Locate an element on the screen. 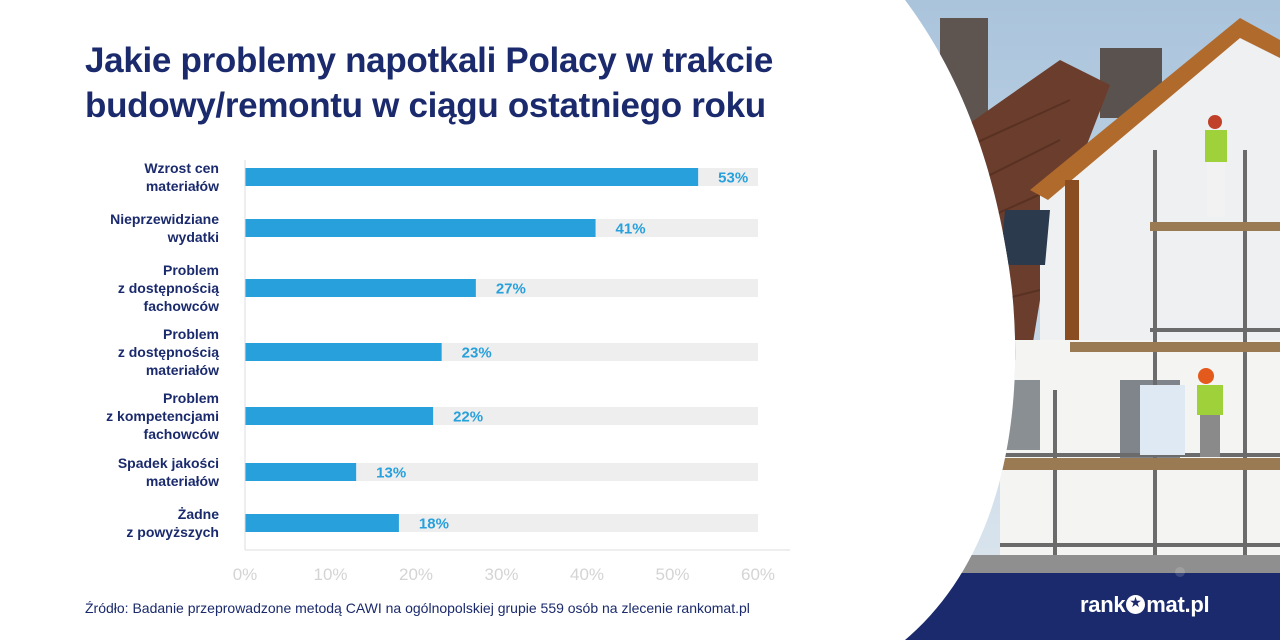 The image size is (1280, 640). rankomat-logo: rank mat.pl is located at coordinates (1145, 605).